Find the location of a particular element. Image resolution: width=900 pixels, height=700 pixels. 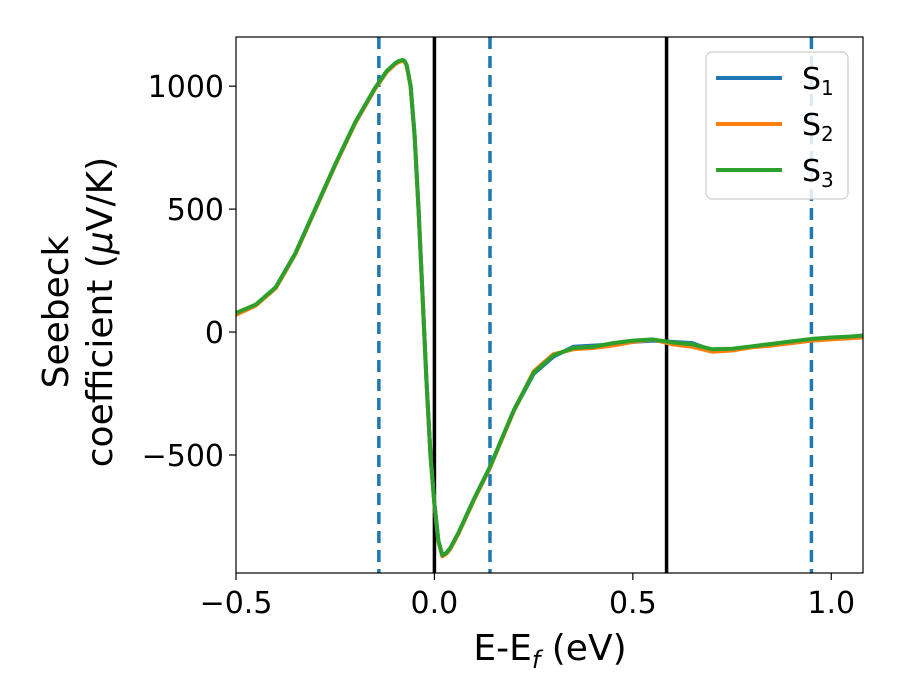

y-tick-label: 500 is located at coordinates (195, 210).